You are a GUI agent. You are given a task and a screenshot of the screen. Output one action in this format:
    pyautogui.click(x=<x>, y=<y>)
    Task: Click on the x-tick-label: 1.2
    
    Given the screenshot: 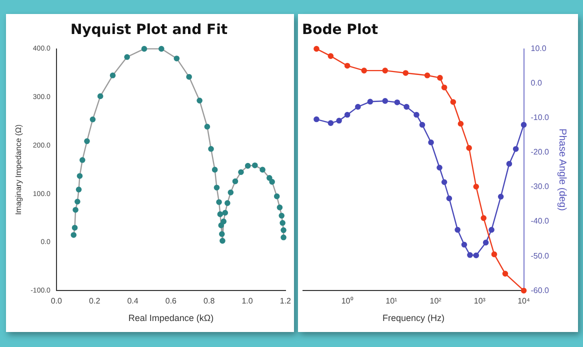 What is the action you would take?
    pyautogui.click(x=286, y=301)
    